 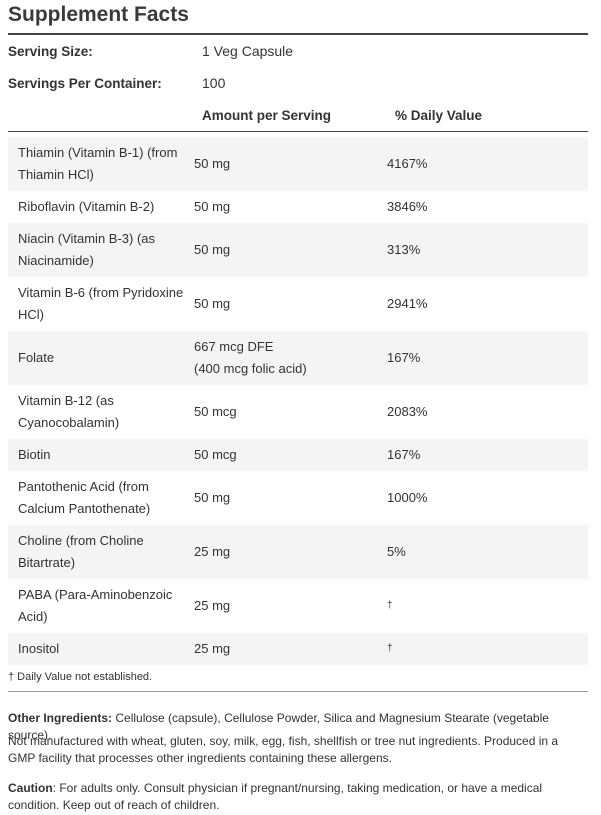 I want to click on footnote: † Daily Value not established., so click(x=80, y=677).